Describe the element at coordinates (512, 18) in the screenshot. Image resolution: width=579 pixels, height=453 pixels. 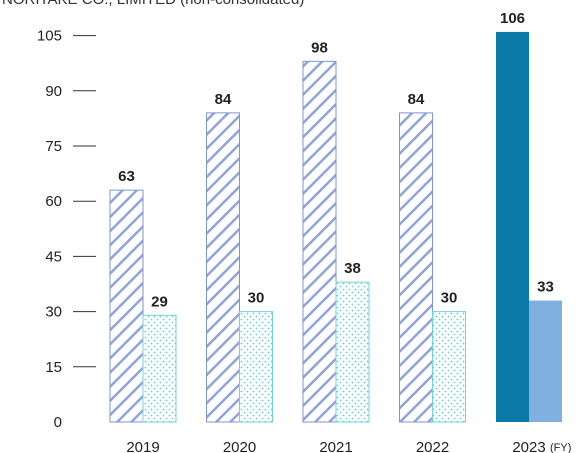
I see `value-label-series1-2023: 106` at that location.